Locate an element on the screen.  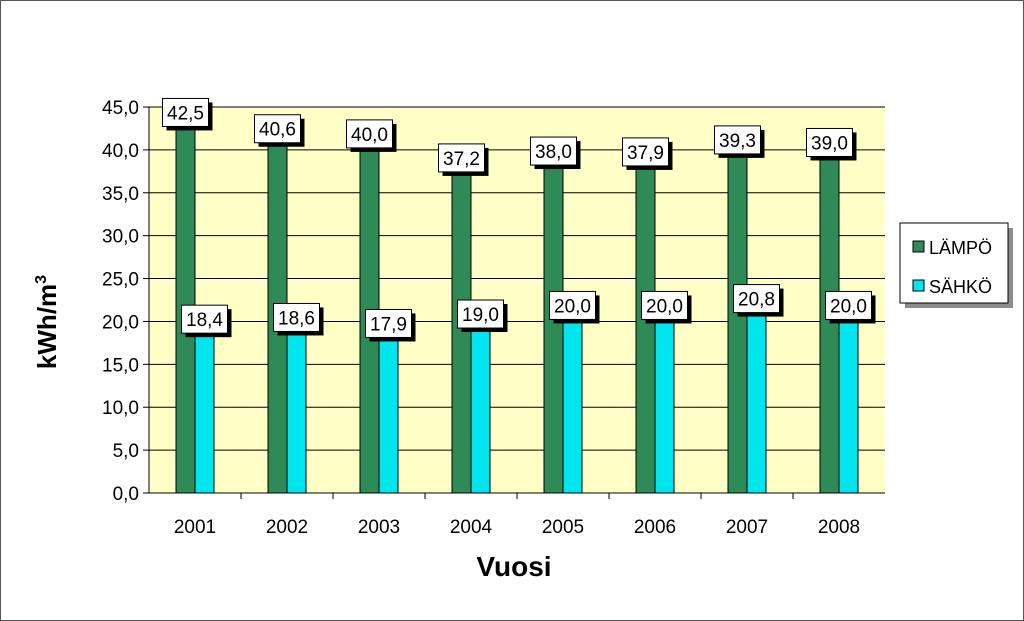
x-axis-title: Vuosi is located at coordinates (513, 566).